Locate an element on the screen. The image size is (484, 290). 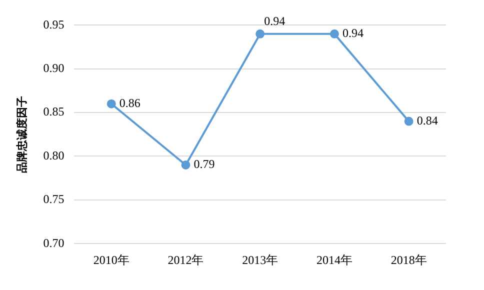
y-axis-title: 品牌忠诚度因子 is located at coordinates (21, 134).